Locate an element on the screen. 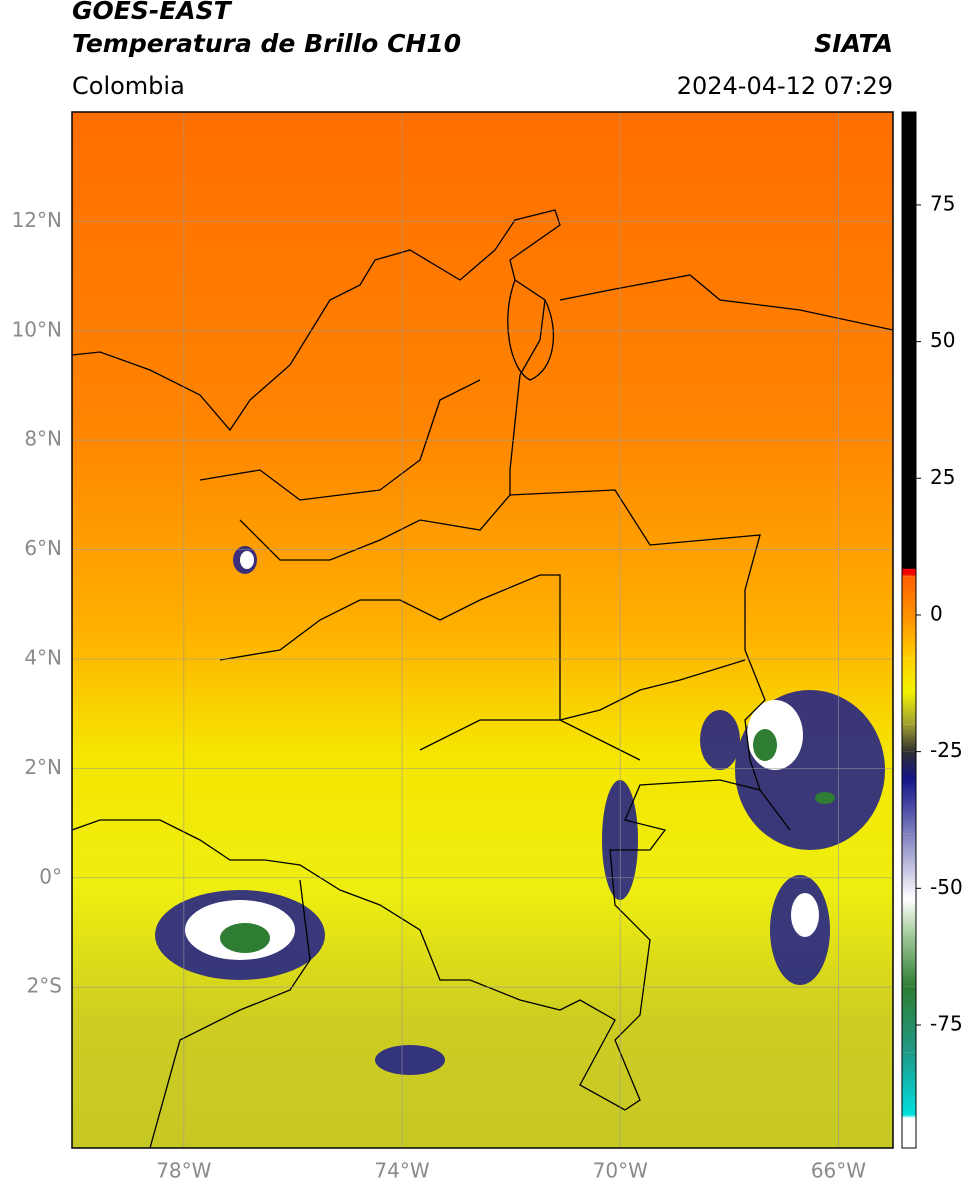  colorbar-tick-label: -75 is located at coordinates (946, 1023).